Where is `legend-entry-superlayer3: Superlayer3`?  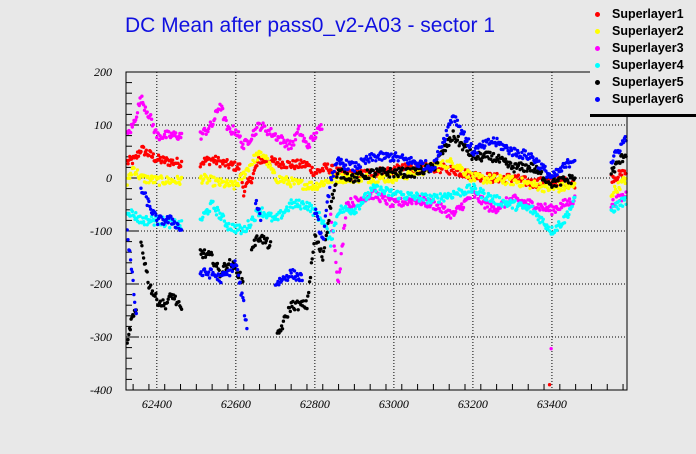
legend-entry-superlayer3: Superlayer3 is located at coordinates (643, 48).